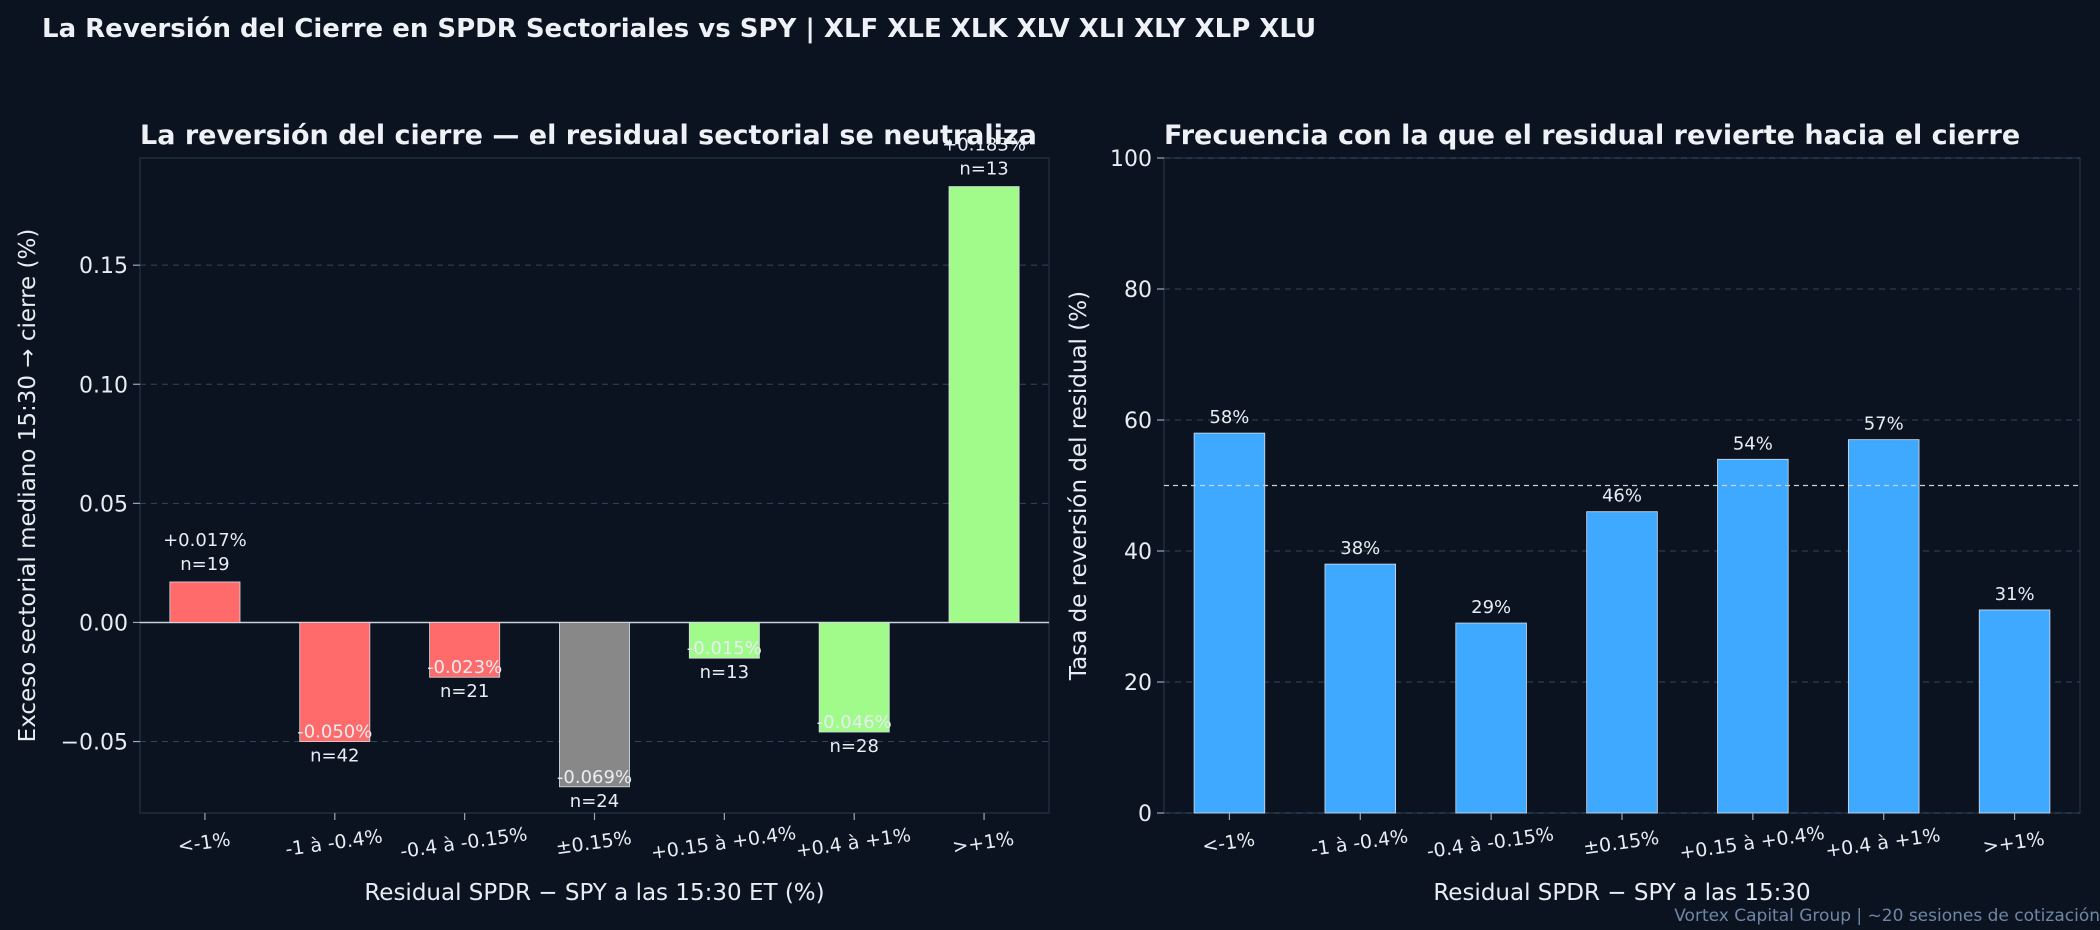  I want to click on data-label: 57%, so click(1884, 424).